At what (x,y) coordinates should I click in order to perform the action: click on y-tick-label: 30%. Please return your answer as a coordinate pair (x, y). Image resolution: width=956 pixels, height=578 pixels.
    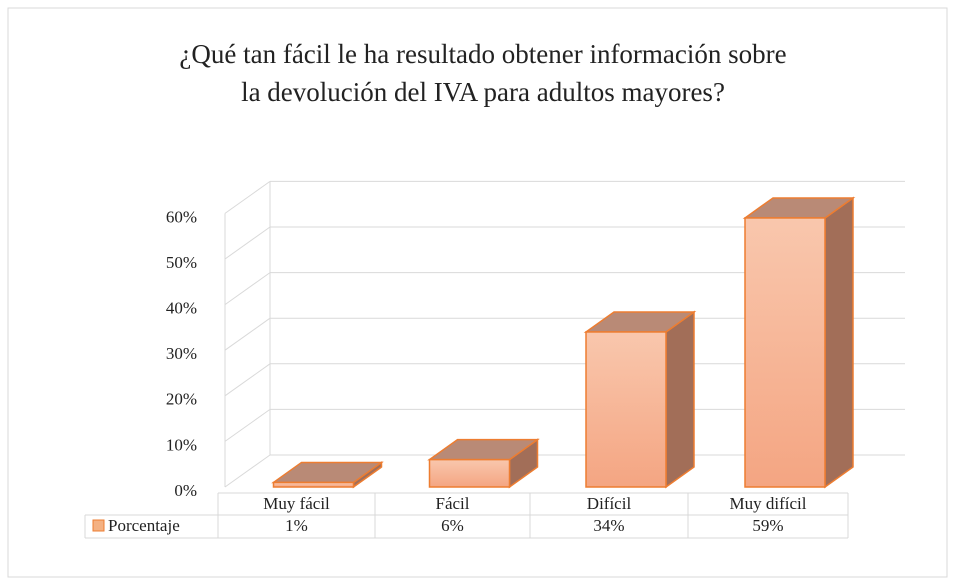
    Looking at the image, I should click on (181, 353).